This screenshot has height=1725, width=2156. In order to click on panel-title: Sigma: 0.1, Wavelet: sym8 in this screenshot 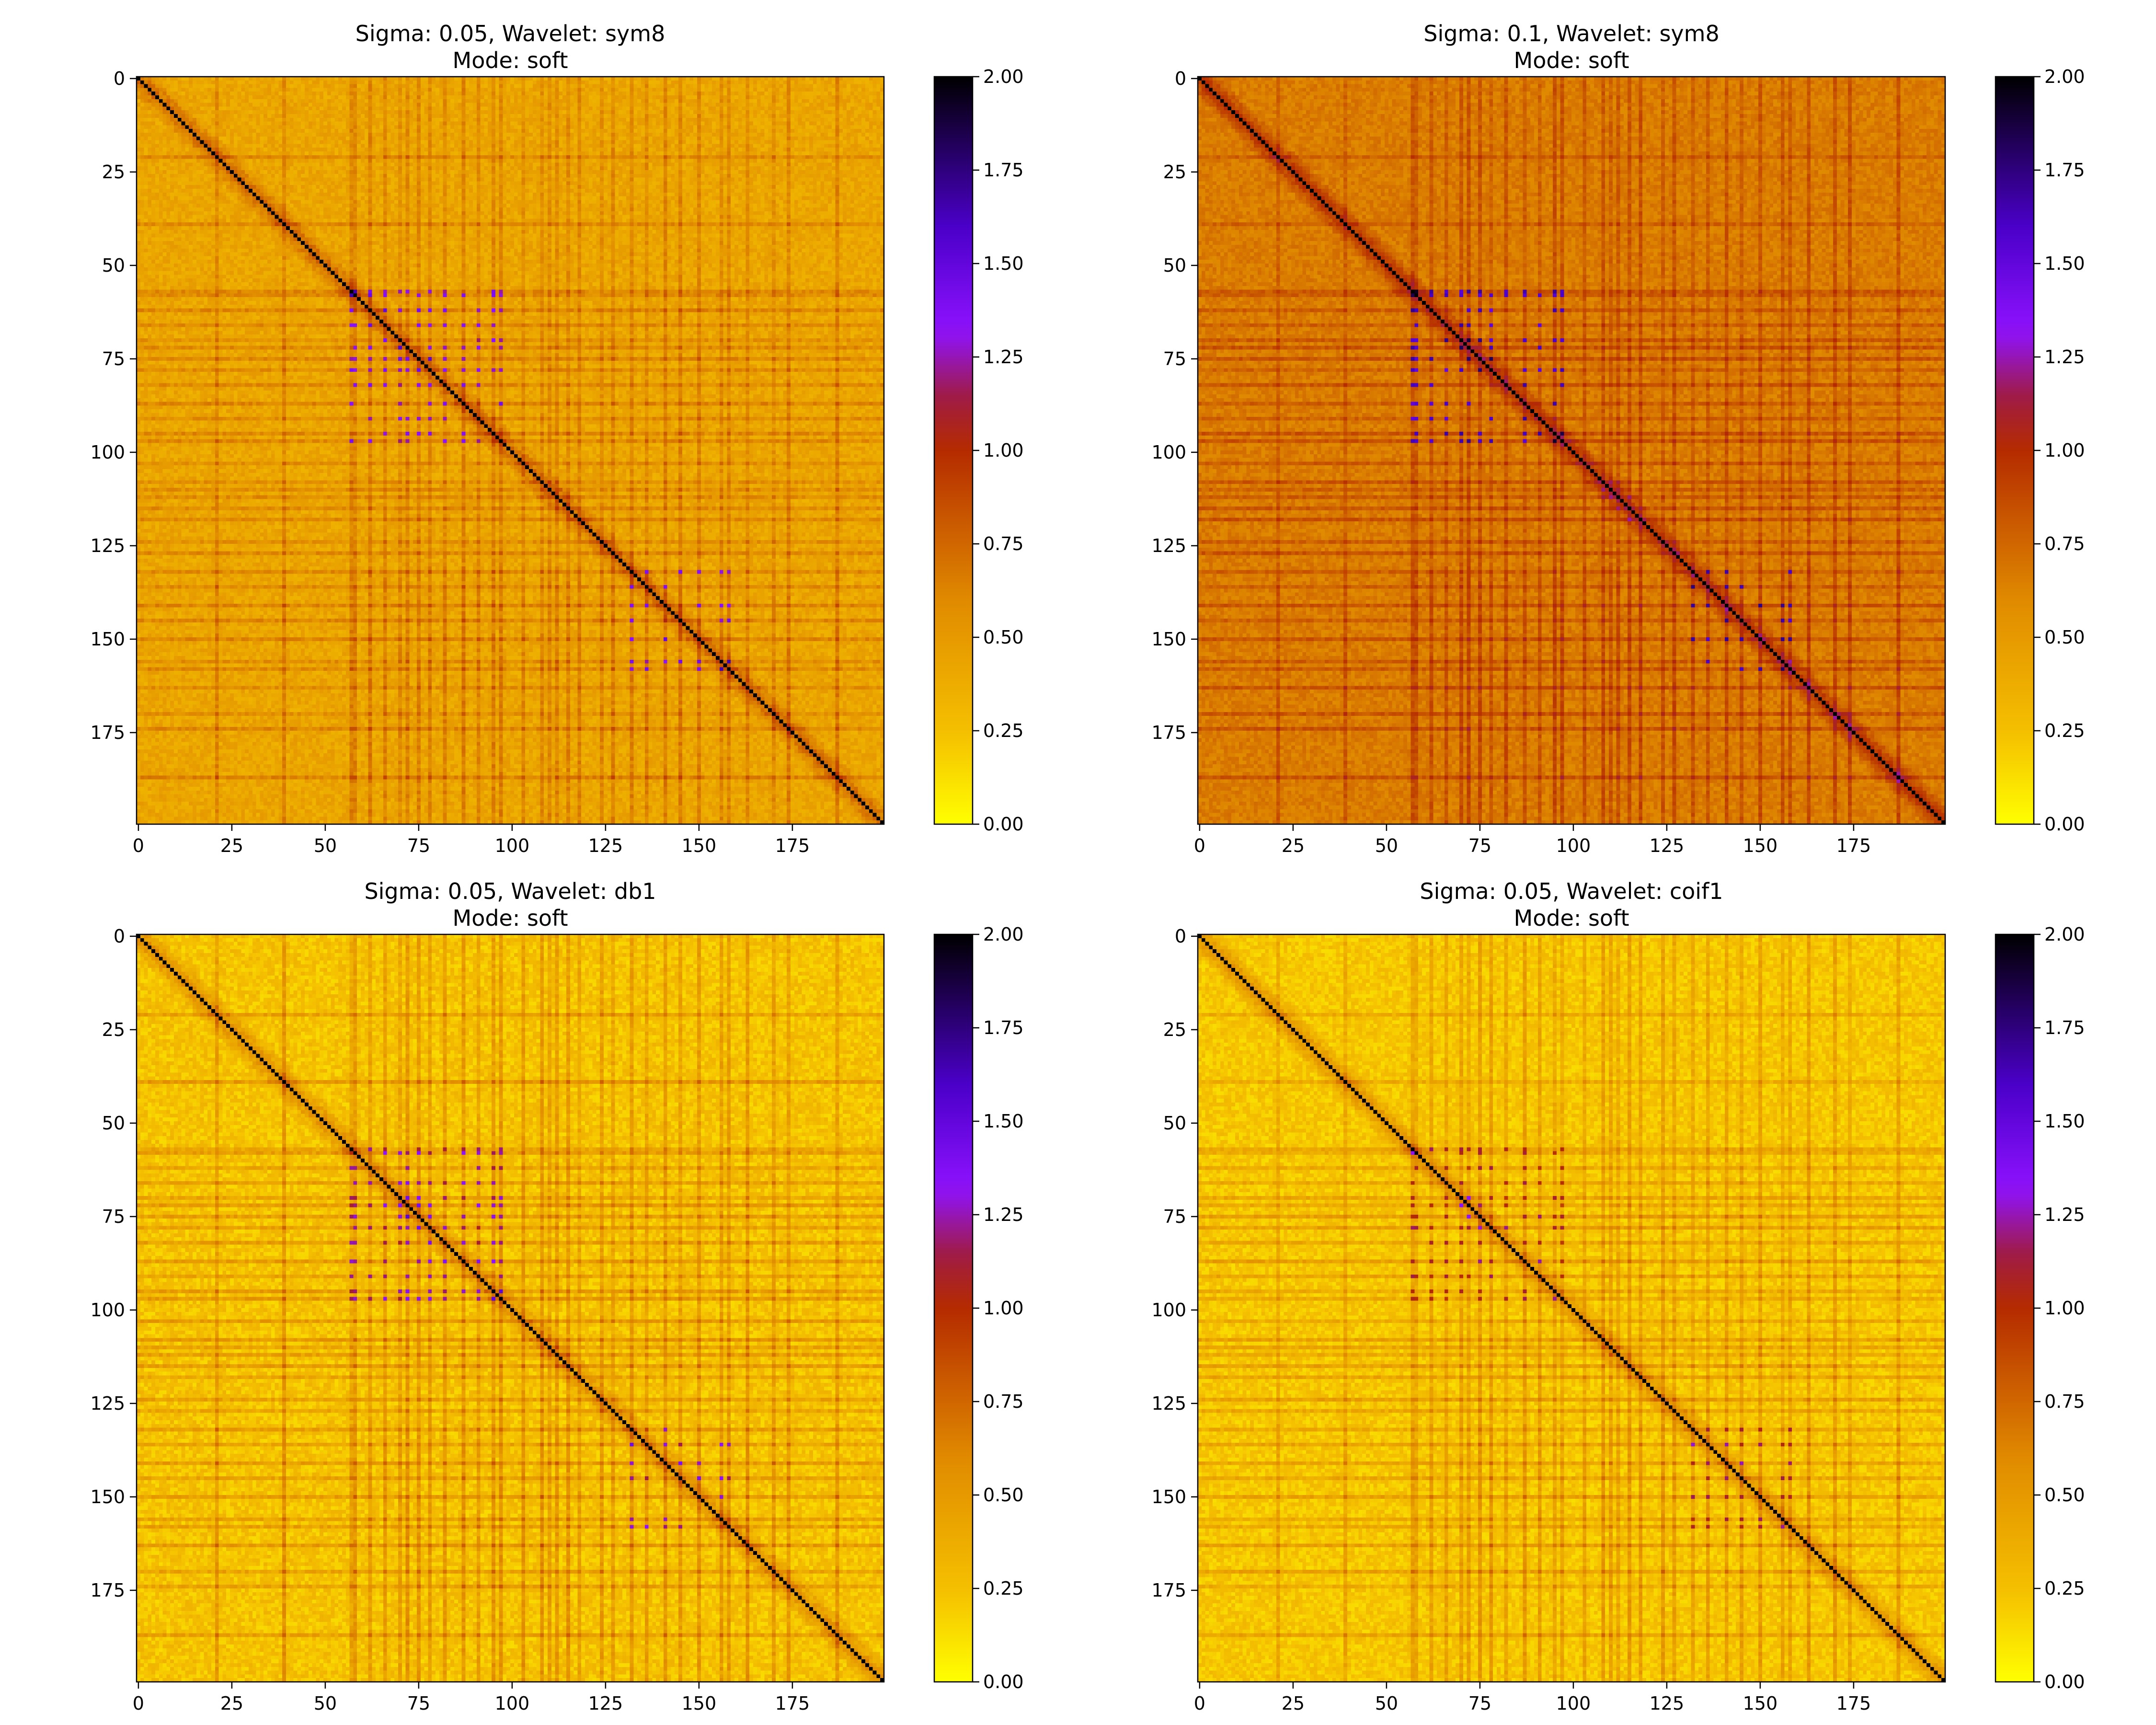, I will do `click(1571, 34)`.